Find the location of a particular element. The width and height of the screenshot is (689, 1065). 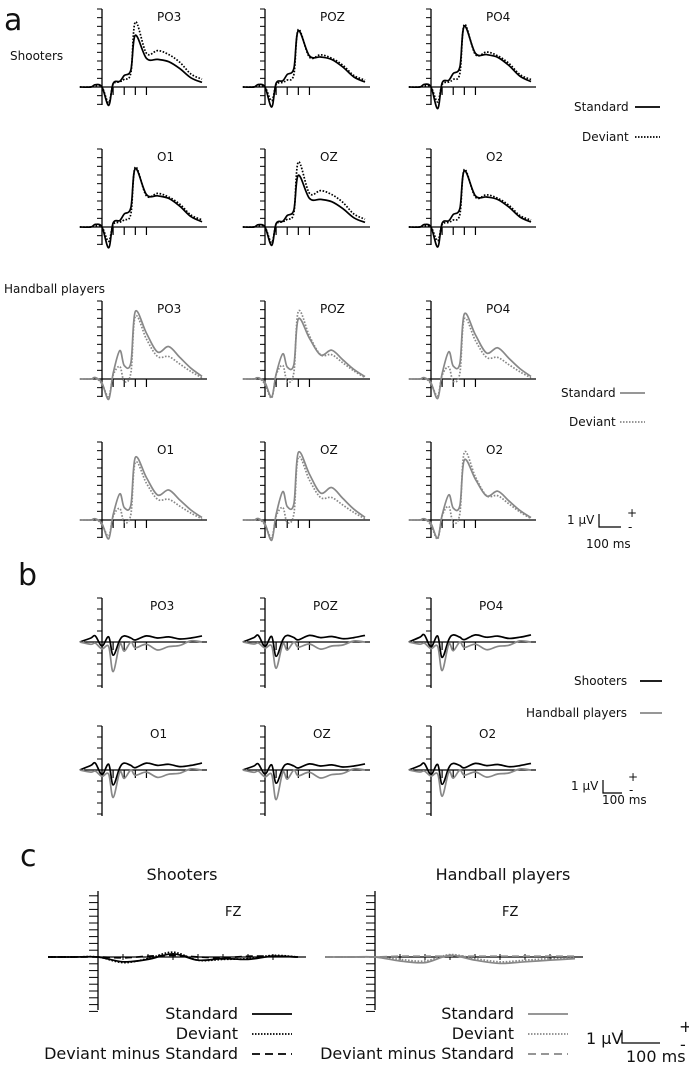

plot-b-o1-channel-label: O1 is located at coordinates (158, 734).